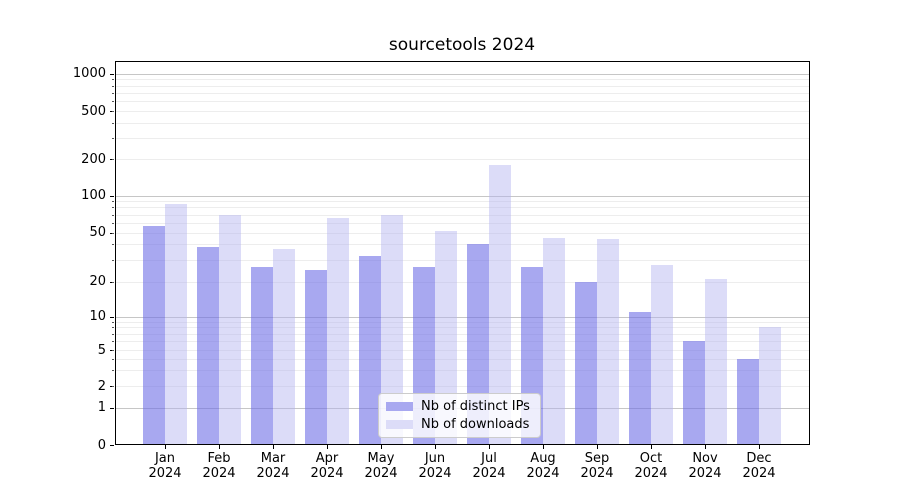  Describe the element at coordinates (219, 466) in the screenshot. I see `x-tick-label: Feb 2024` at that location.